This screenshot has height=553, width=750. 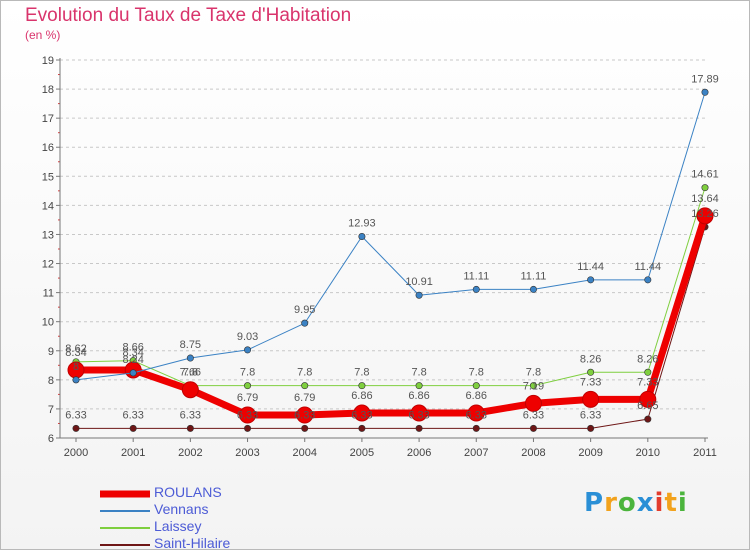 I want to click on data-label: 9.95, so click(x=304, y=310).